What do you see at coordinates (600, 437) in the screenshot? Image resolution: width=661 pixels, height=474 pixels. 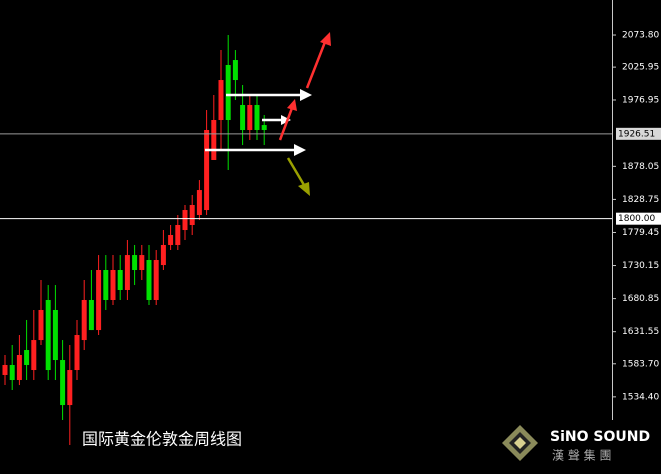 I see `logo-name: SiNO SOUND` at bounding box center [600, 437].